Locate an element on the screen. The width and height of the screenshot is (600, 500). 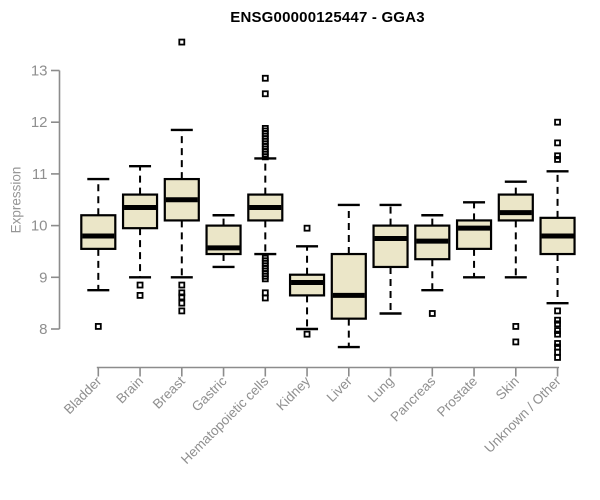
x-axis-category-label: Lung is located at coordinates (381, 390).